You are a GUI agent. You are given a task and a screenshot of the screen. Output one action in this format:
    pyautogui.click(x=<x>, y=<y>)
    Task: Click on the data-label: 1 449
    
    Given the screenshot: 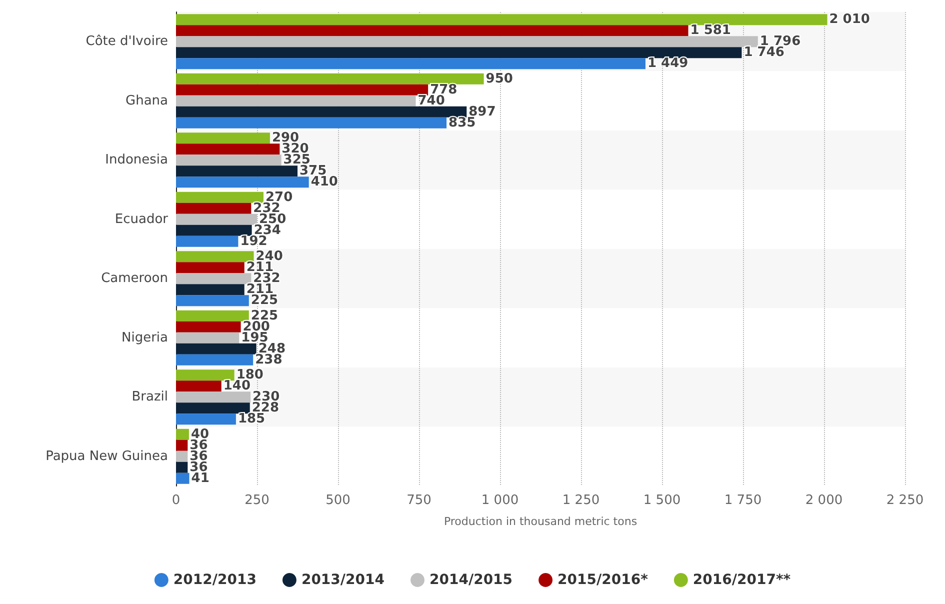 What is the action you would take?
    pyautogui.click(x=667, y=64)
    